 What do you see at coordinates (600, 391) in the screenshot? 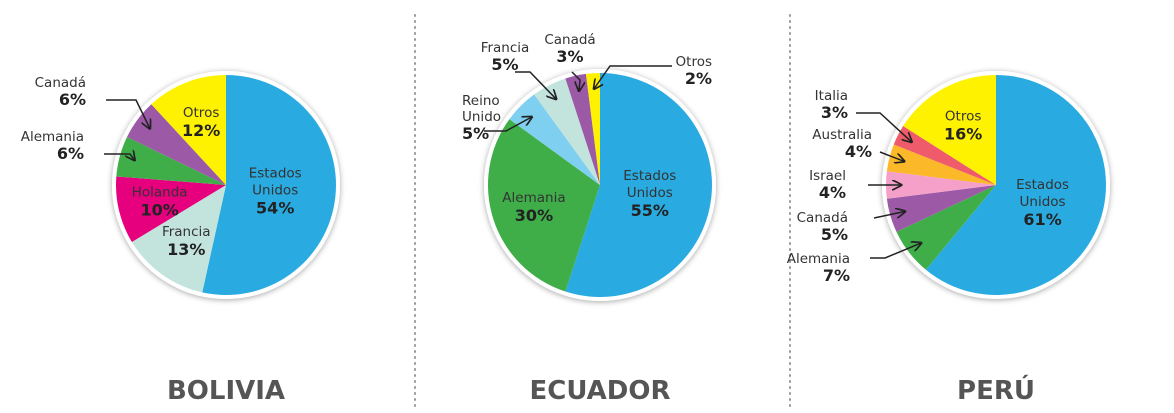
I see `chart-title: ECUADOR` at bounding box center [600, 391].